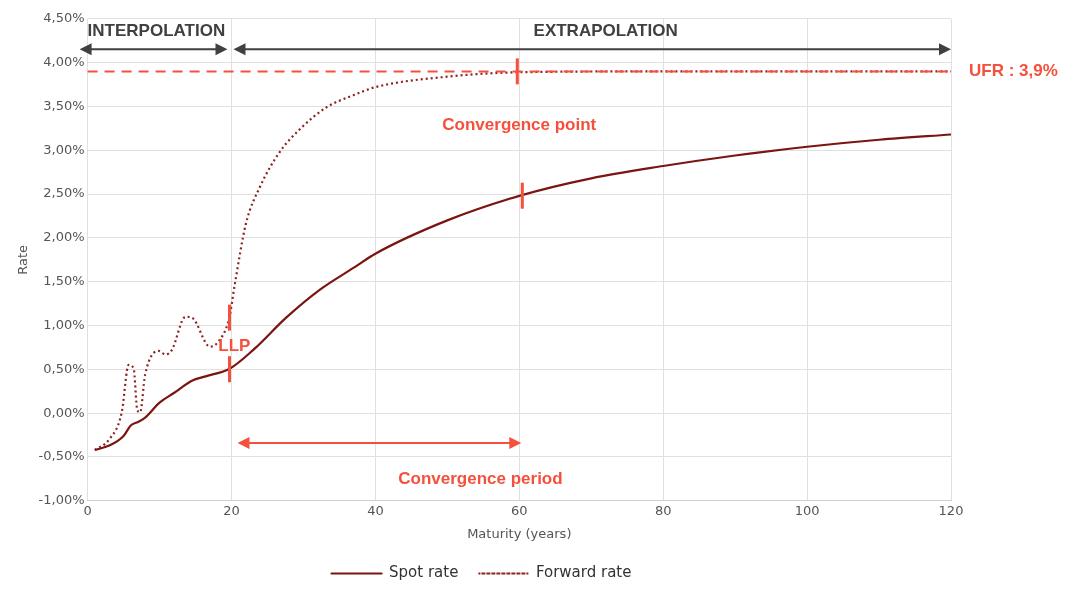 The width and height of the screenshot is (1079, 599). I want to click on annotation: Convergence period, so click(480, 478).